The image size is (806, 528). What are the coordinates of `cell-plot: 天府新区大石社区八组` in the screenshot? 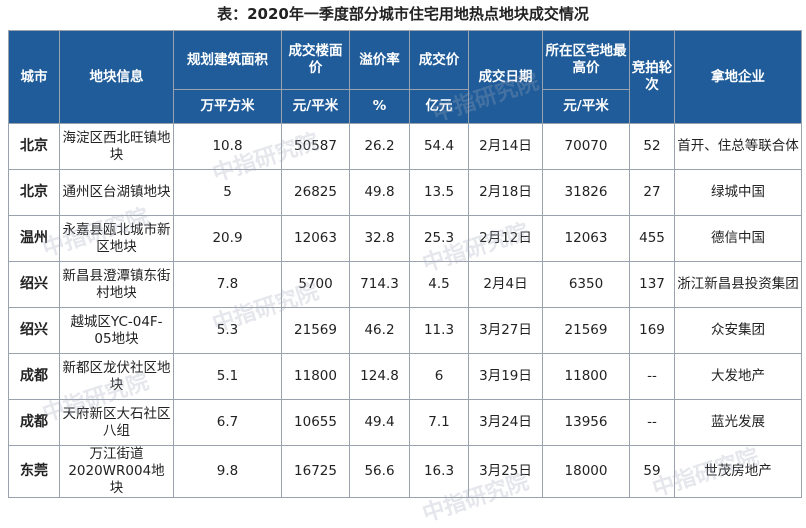 It's located at (116, 422).